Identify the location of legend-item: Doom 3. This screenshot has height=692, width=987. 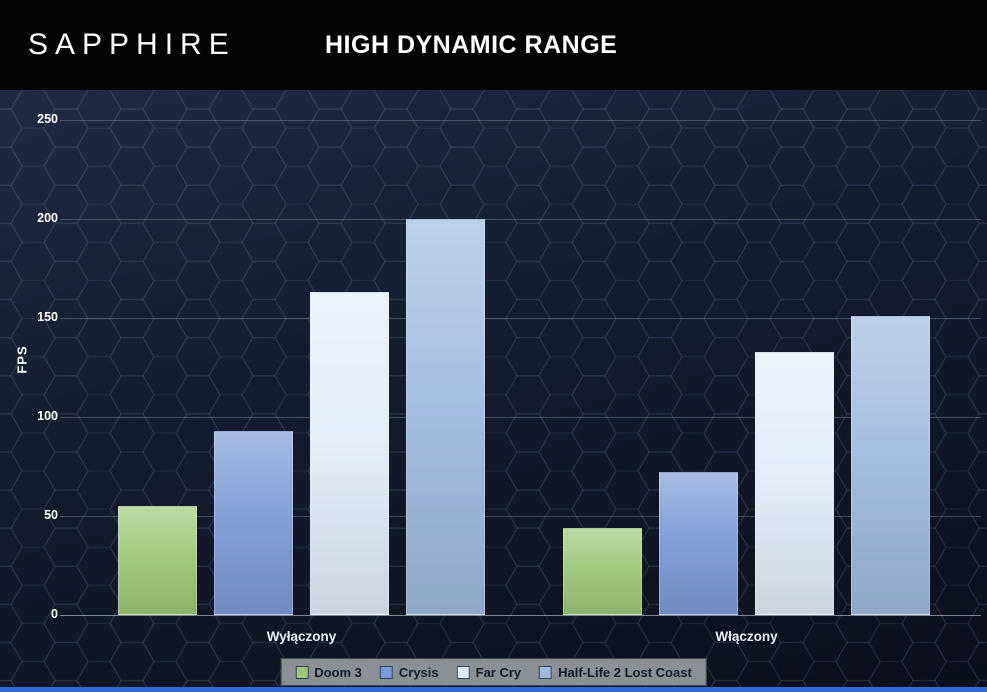
(328, 672).